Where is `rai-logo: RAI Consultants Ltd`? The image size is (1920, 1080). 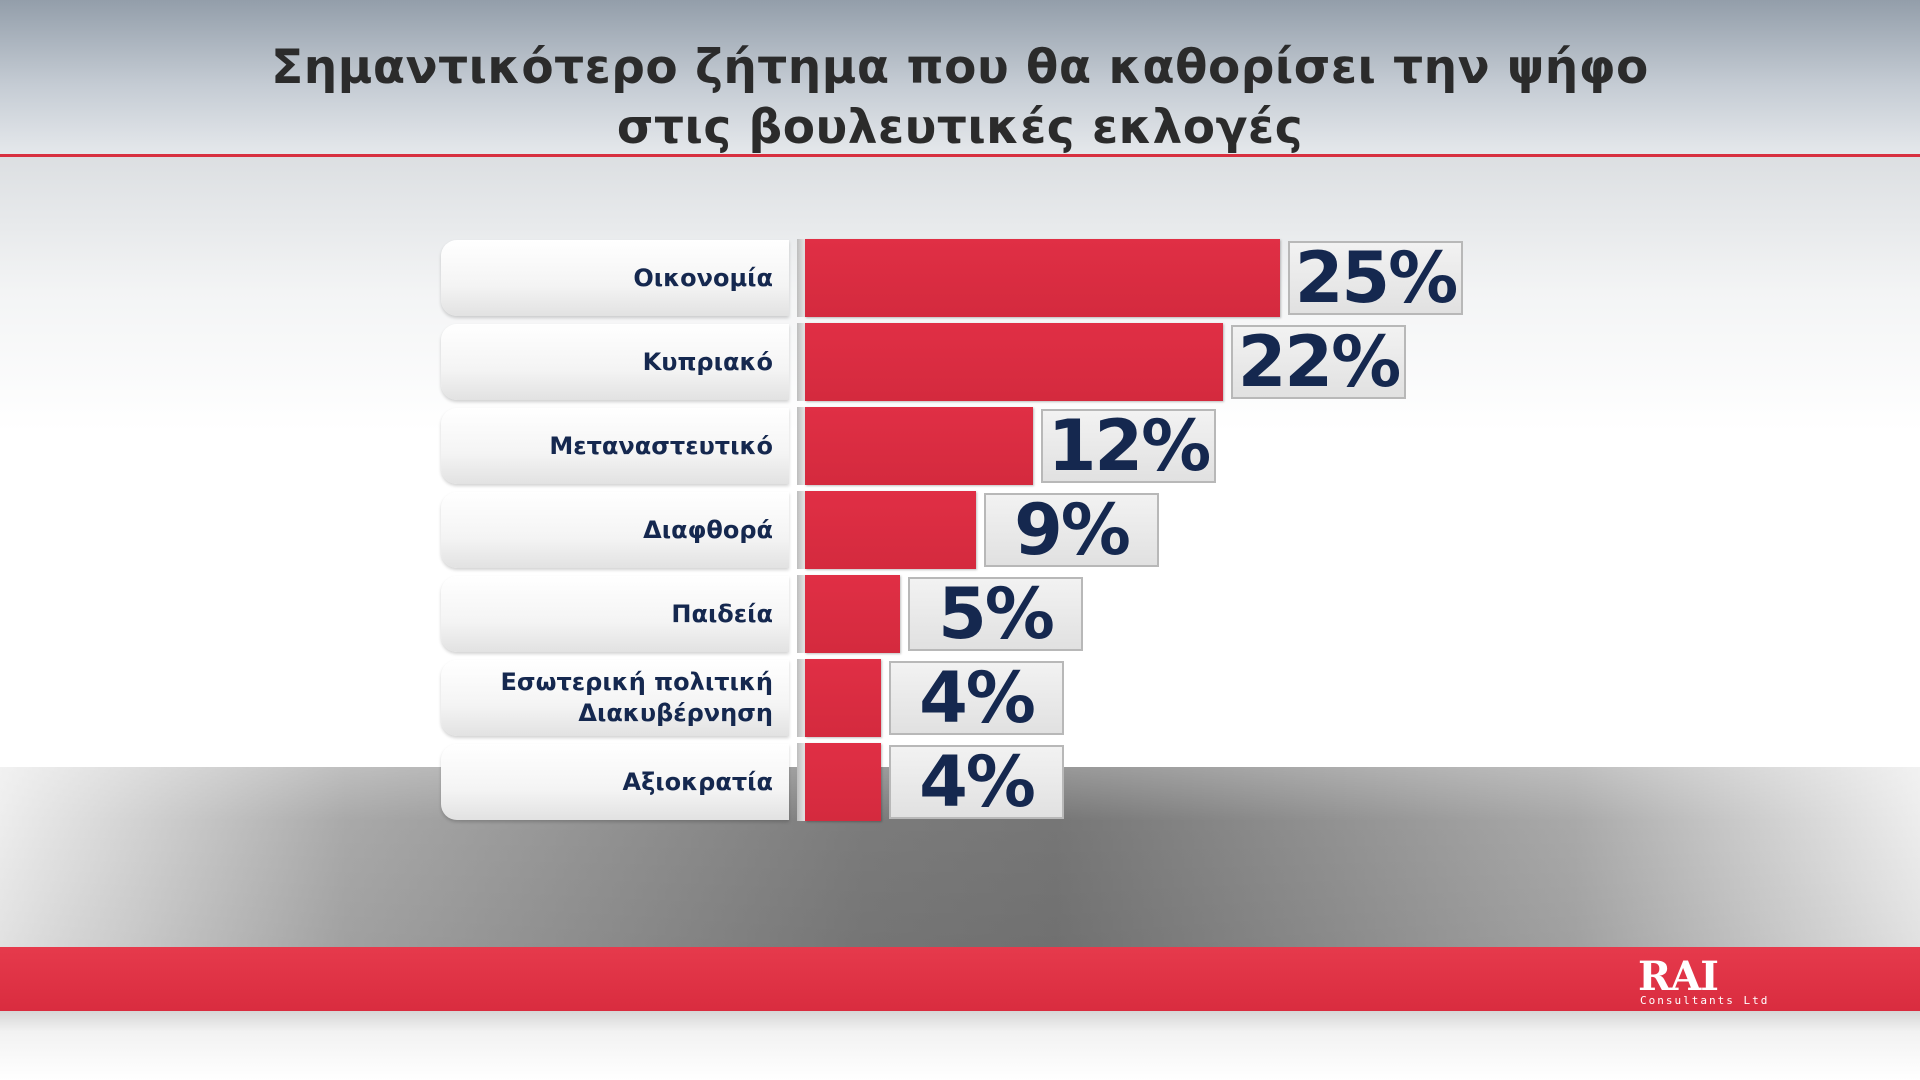
rai-logo: RAI Consultants Ltd is located at coordinates (1713, 984).